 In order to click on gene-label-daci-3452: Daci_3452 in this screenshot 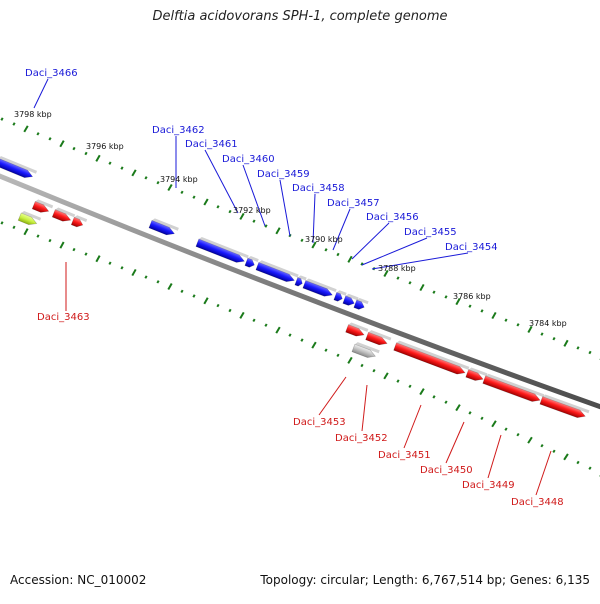, I will do `click(361, 438)`.